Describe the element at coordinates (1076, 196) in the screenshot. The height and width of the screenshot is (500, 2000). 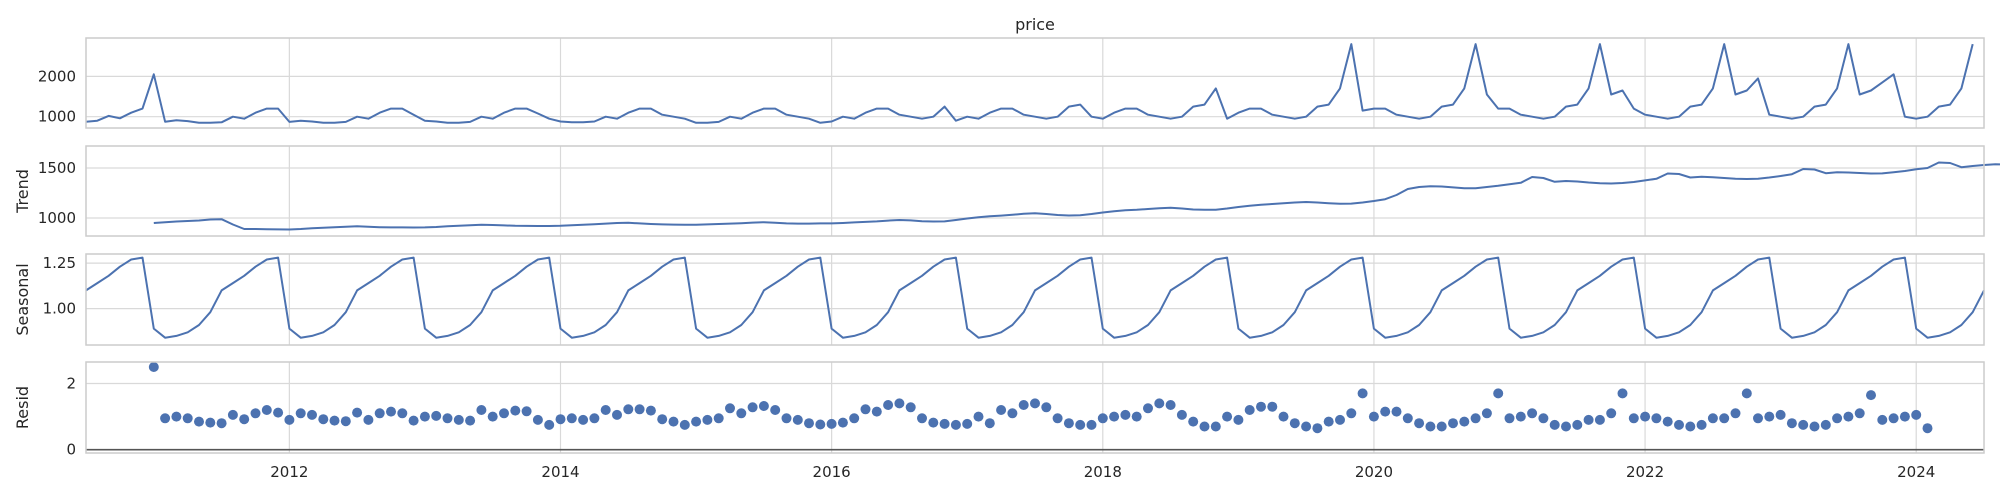
I see `trend-series-line` at that location.